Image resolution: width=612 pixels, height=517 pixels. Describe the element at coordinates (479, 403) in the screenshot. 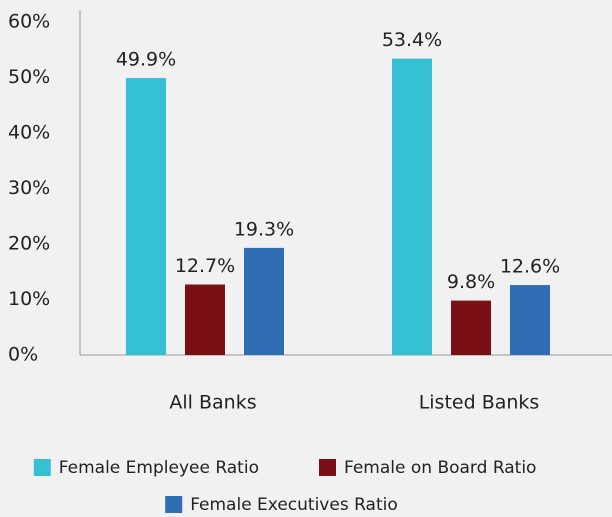

I see `x-tick-label: Listed Banks` at that location.